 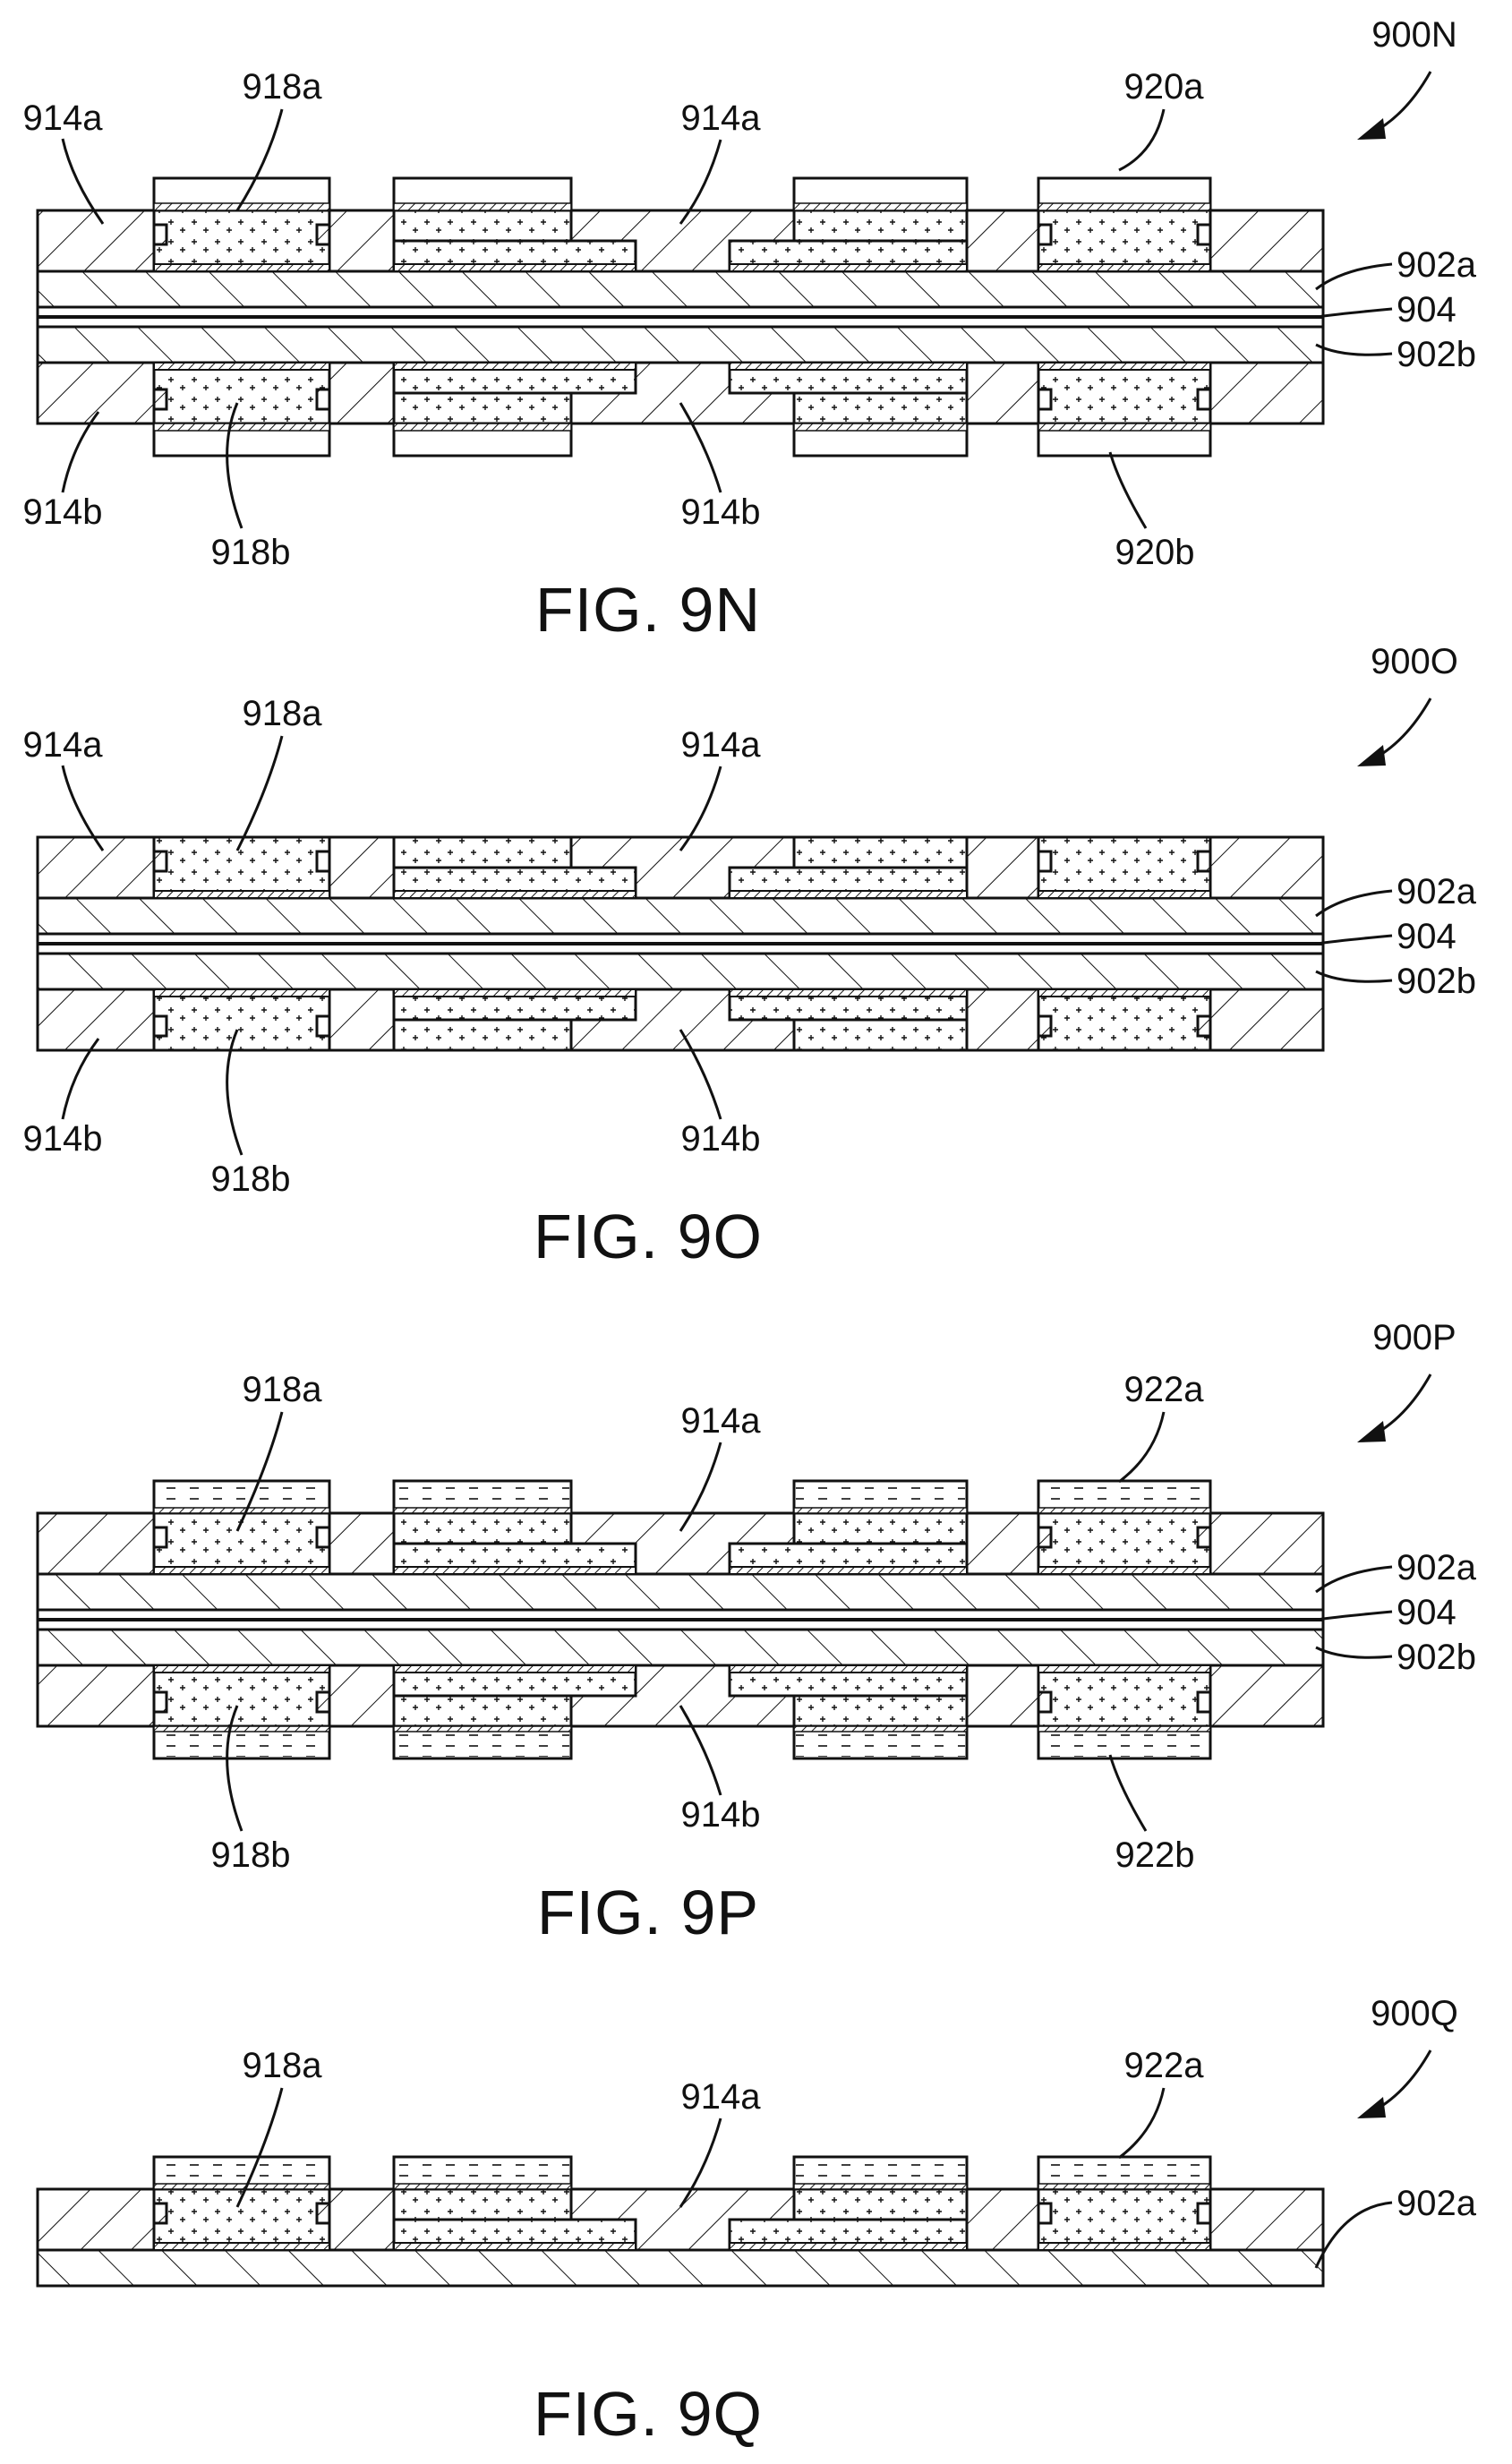 I want to click on figure-reference: 900P, so click(x=1414, y=1337).